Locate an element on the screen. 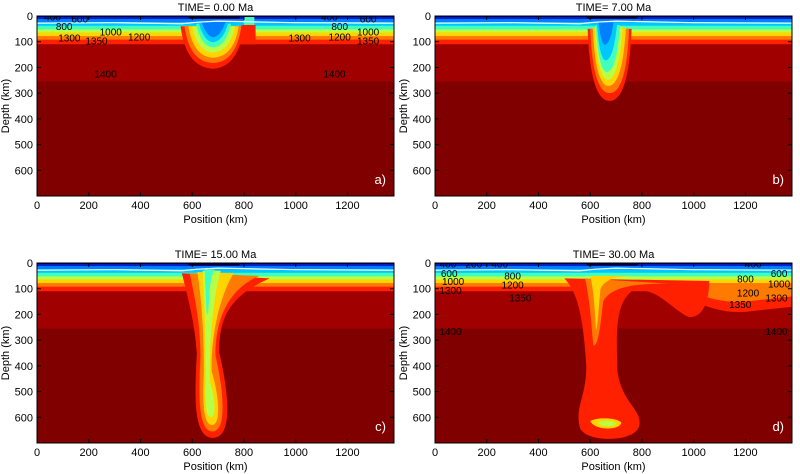 The width and height of the screenshot is (800, 474). chart-title: TIME= 0.00 Ma is located at coordinates (216, 8).